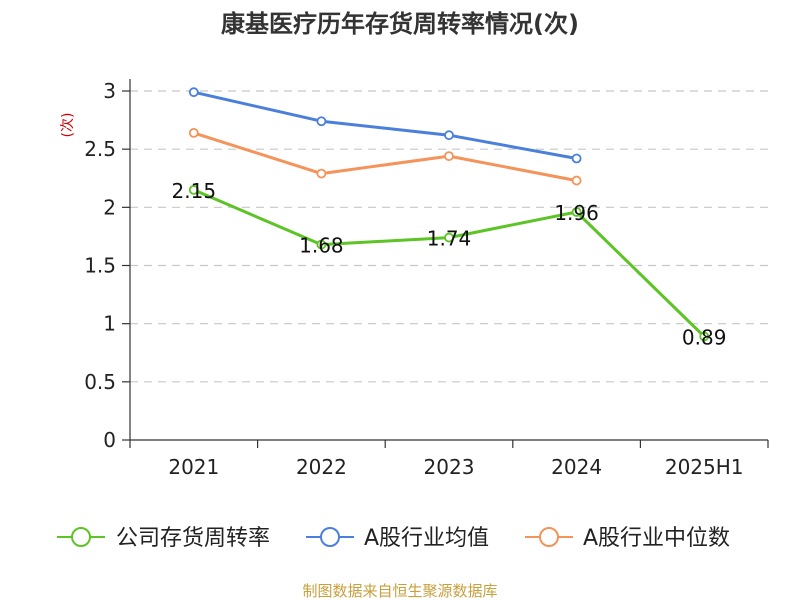 Image resolution: width=800 pixels, height=600 pixels. Describe the element at coordinates (193, 538) in the screenshot. I see `legend-label: 公司存货周转率` at that location.